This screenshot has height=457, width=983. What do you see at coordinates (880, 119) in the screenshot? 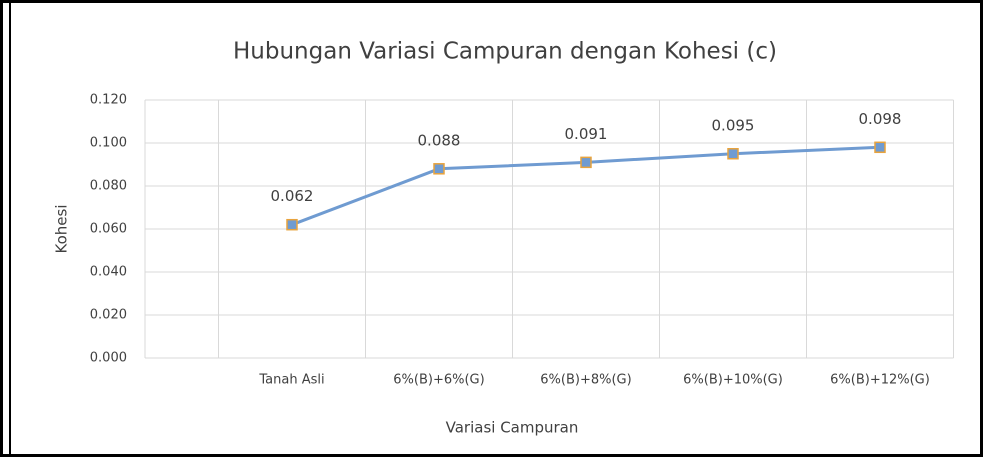
I see `data-label: 0.098` at bounding box center [880, 119].